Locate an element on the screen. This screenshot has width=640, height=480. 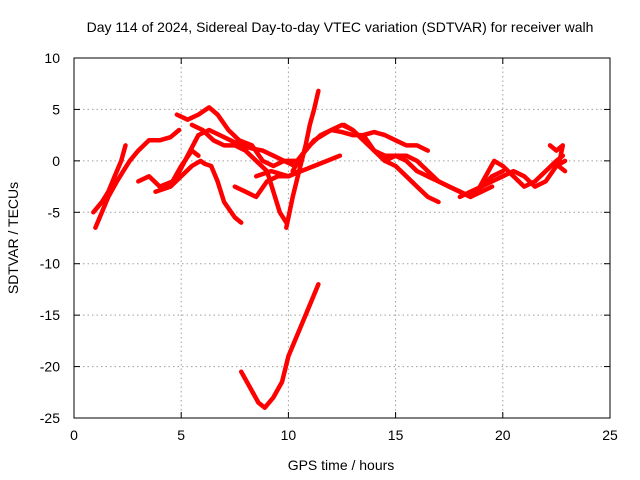
series-line-track-k is located at coordinates (298, 166).